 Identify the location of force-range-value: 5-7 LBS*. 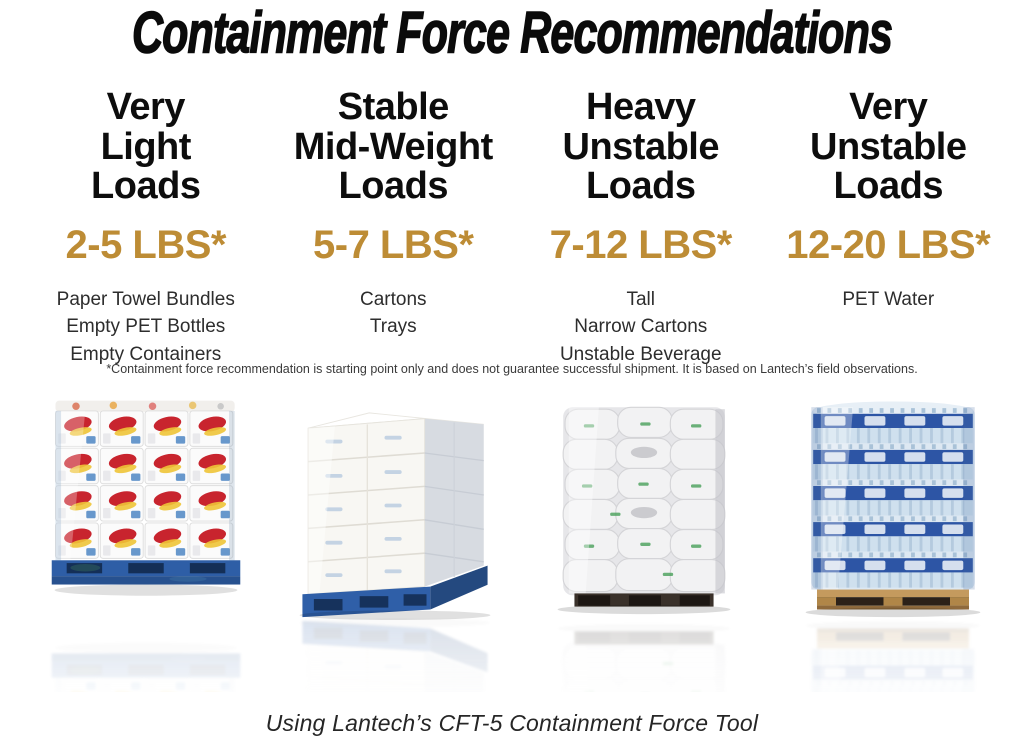
(394, 245).